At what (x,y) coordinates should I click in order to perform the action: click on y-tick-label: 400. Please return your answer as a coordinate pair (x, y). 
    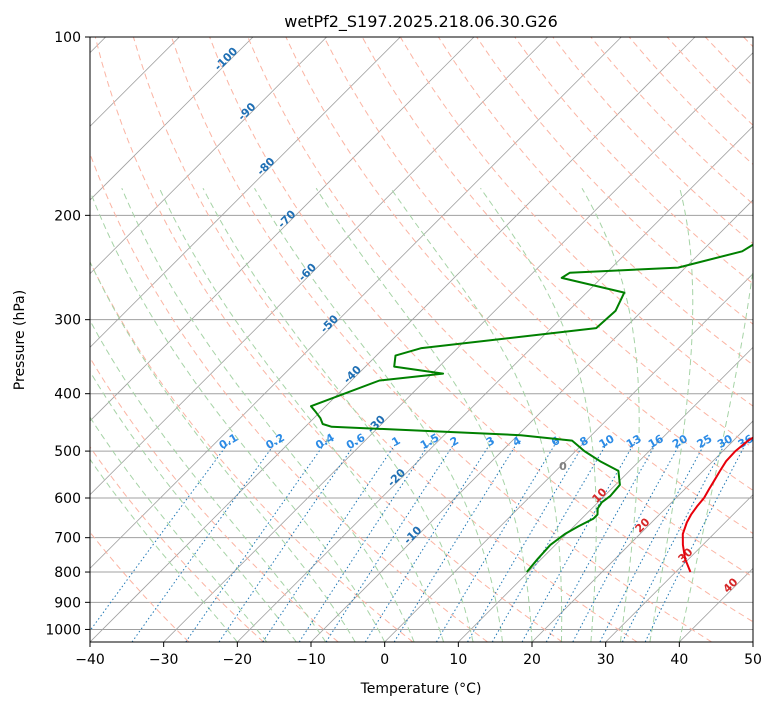
    Looking at the image, I should click on (67, 395).